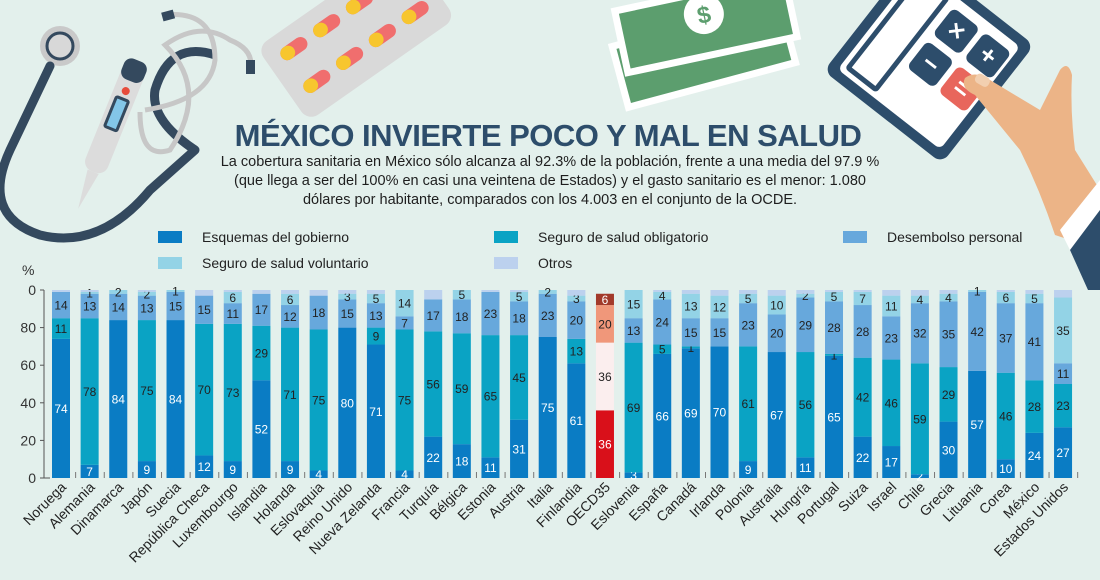 The width and height of the screenshot is (1100, 580). I want to click on x-tick-label: Suiza, so click(853, 497).